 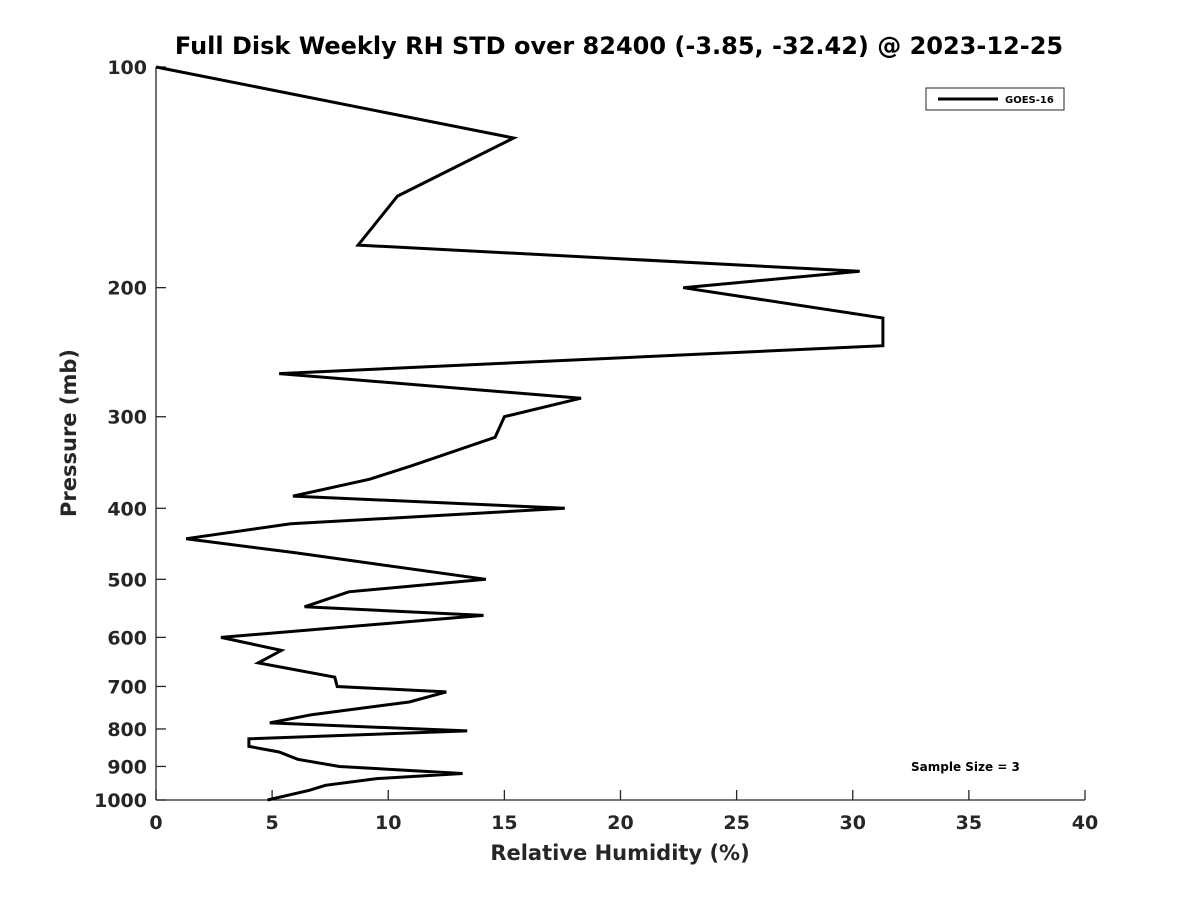 I want to click on x-axis-label: Relative Humidity (%), so click(x=619, y=853).